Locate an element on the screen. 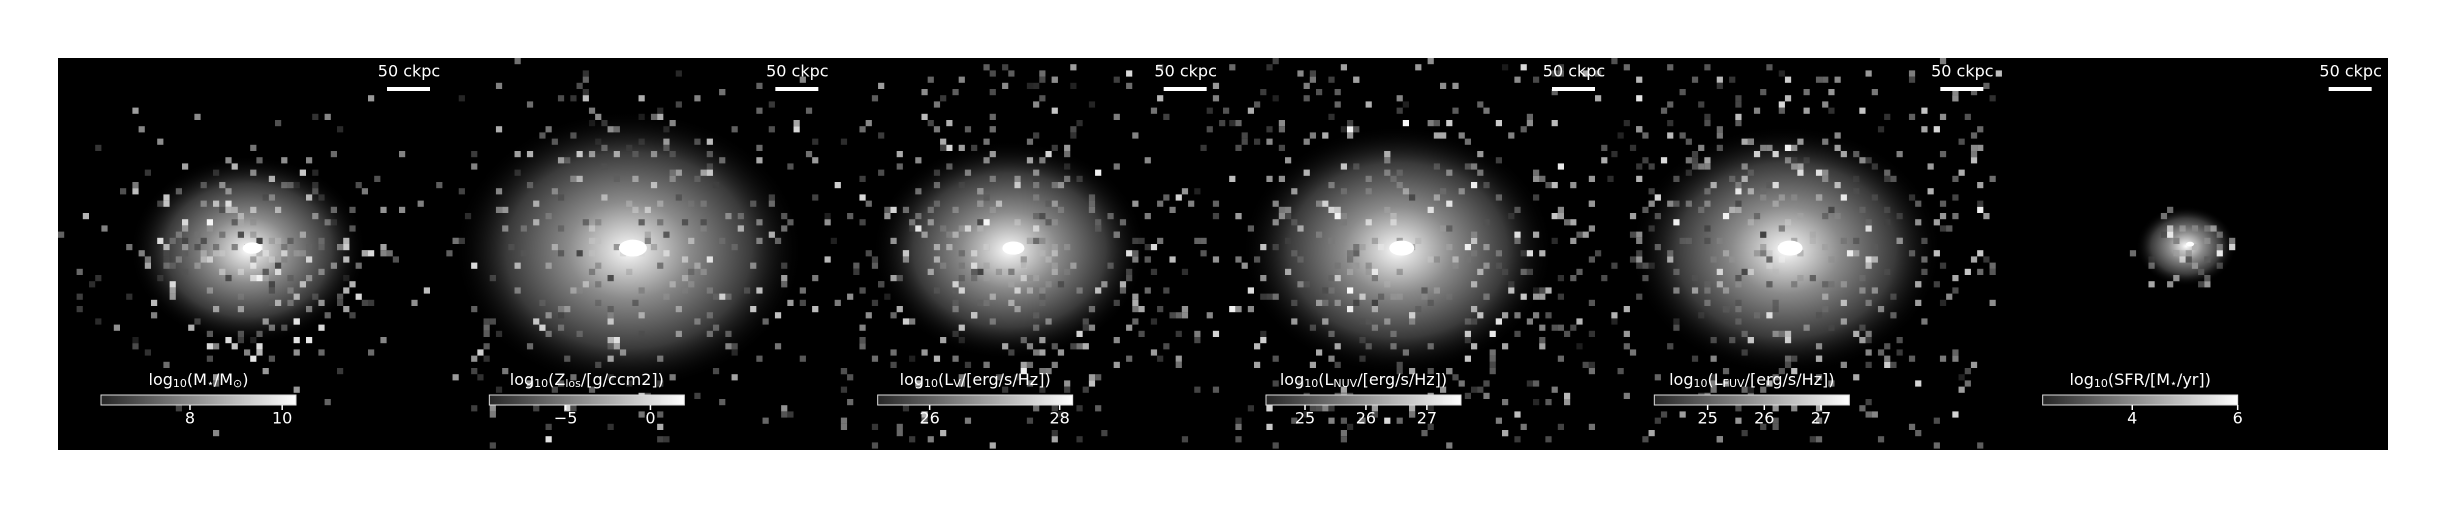 Image resolution: width=2444 pixels, height=507 pixels. galaxy-core is located at coordinates (1790, 248).